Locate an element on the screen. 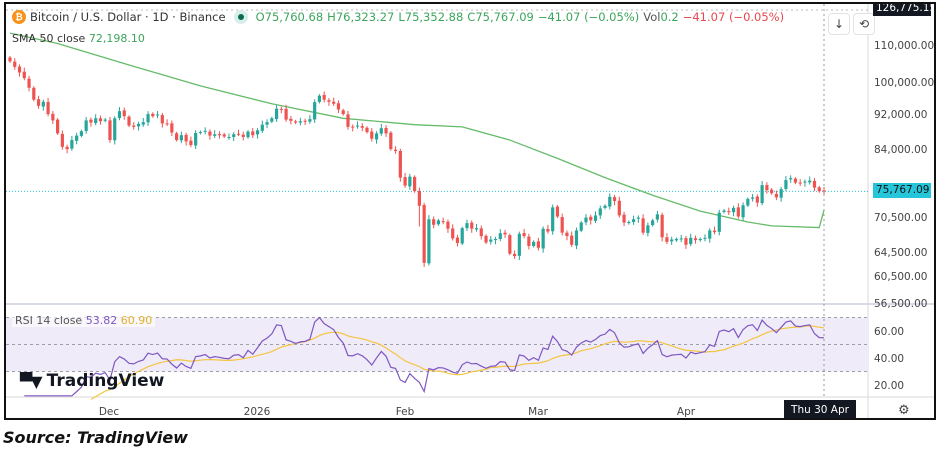 The width and height of the screenshot is (940, 453). scroll-to-latest-button: ↓ is located at coordinates (839, 24).